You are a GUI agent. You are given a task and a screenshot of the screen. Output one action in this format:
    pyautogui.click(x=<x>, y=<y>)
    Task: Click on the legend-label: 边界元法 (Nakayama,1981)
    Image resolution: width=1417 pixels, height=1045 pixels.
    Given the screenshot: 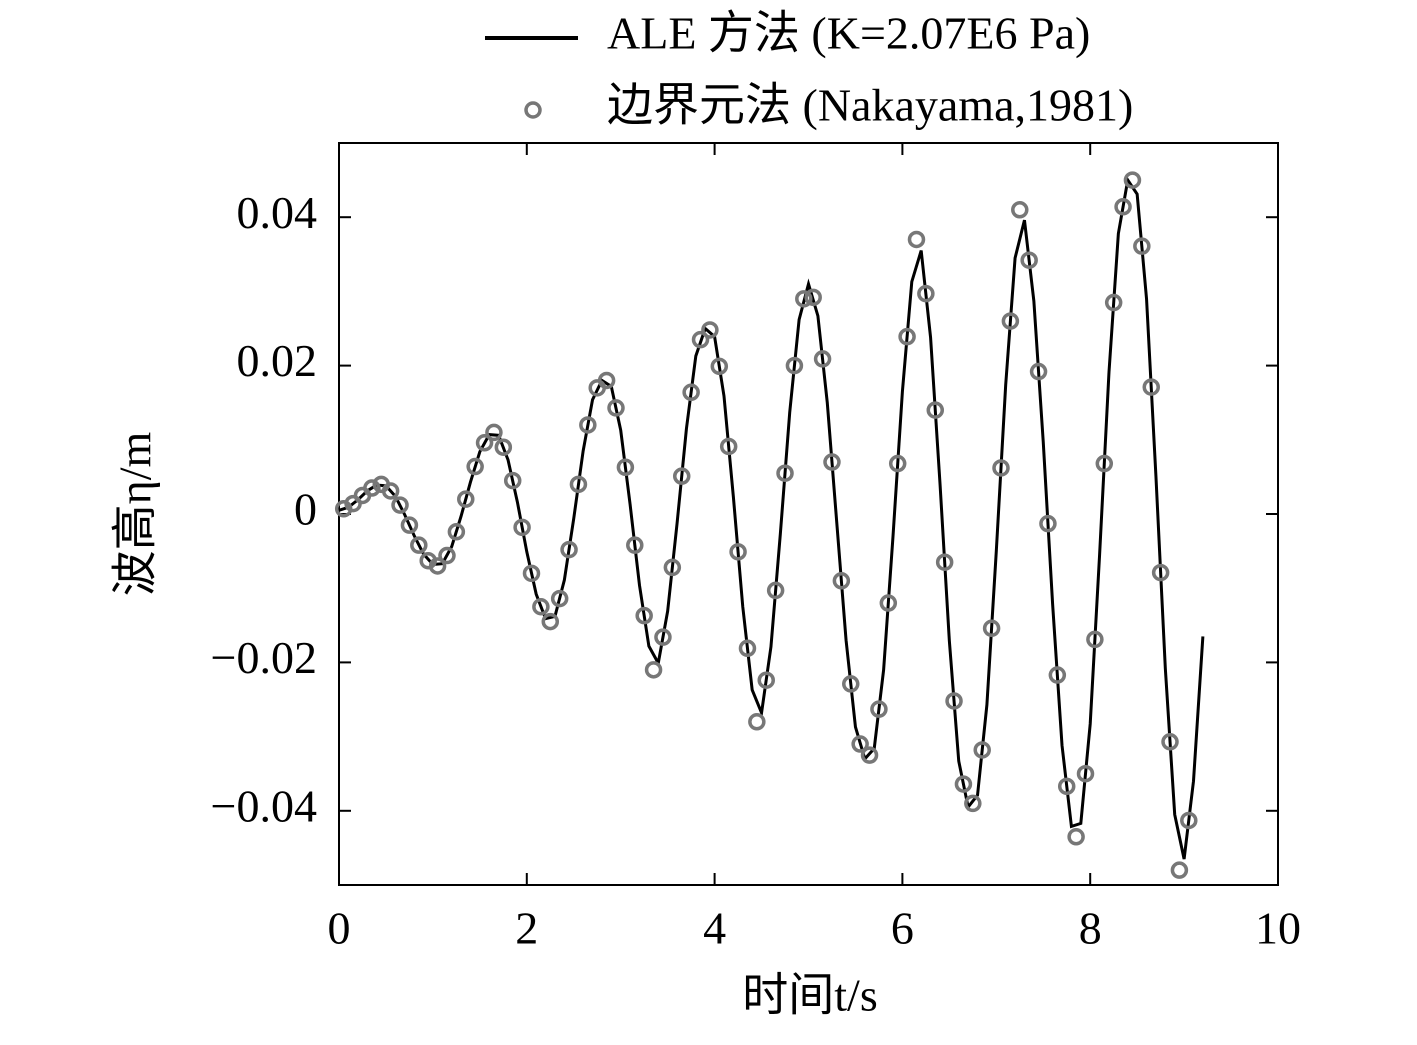 What is the action you would take?
    pyautogui.click(x=870, y=105)
    